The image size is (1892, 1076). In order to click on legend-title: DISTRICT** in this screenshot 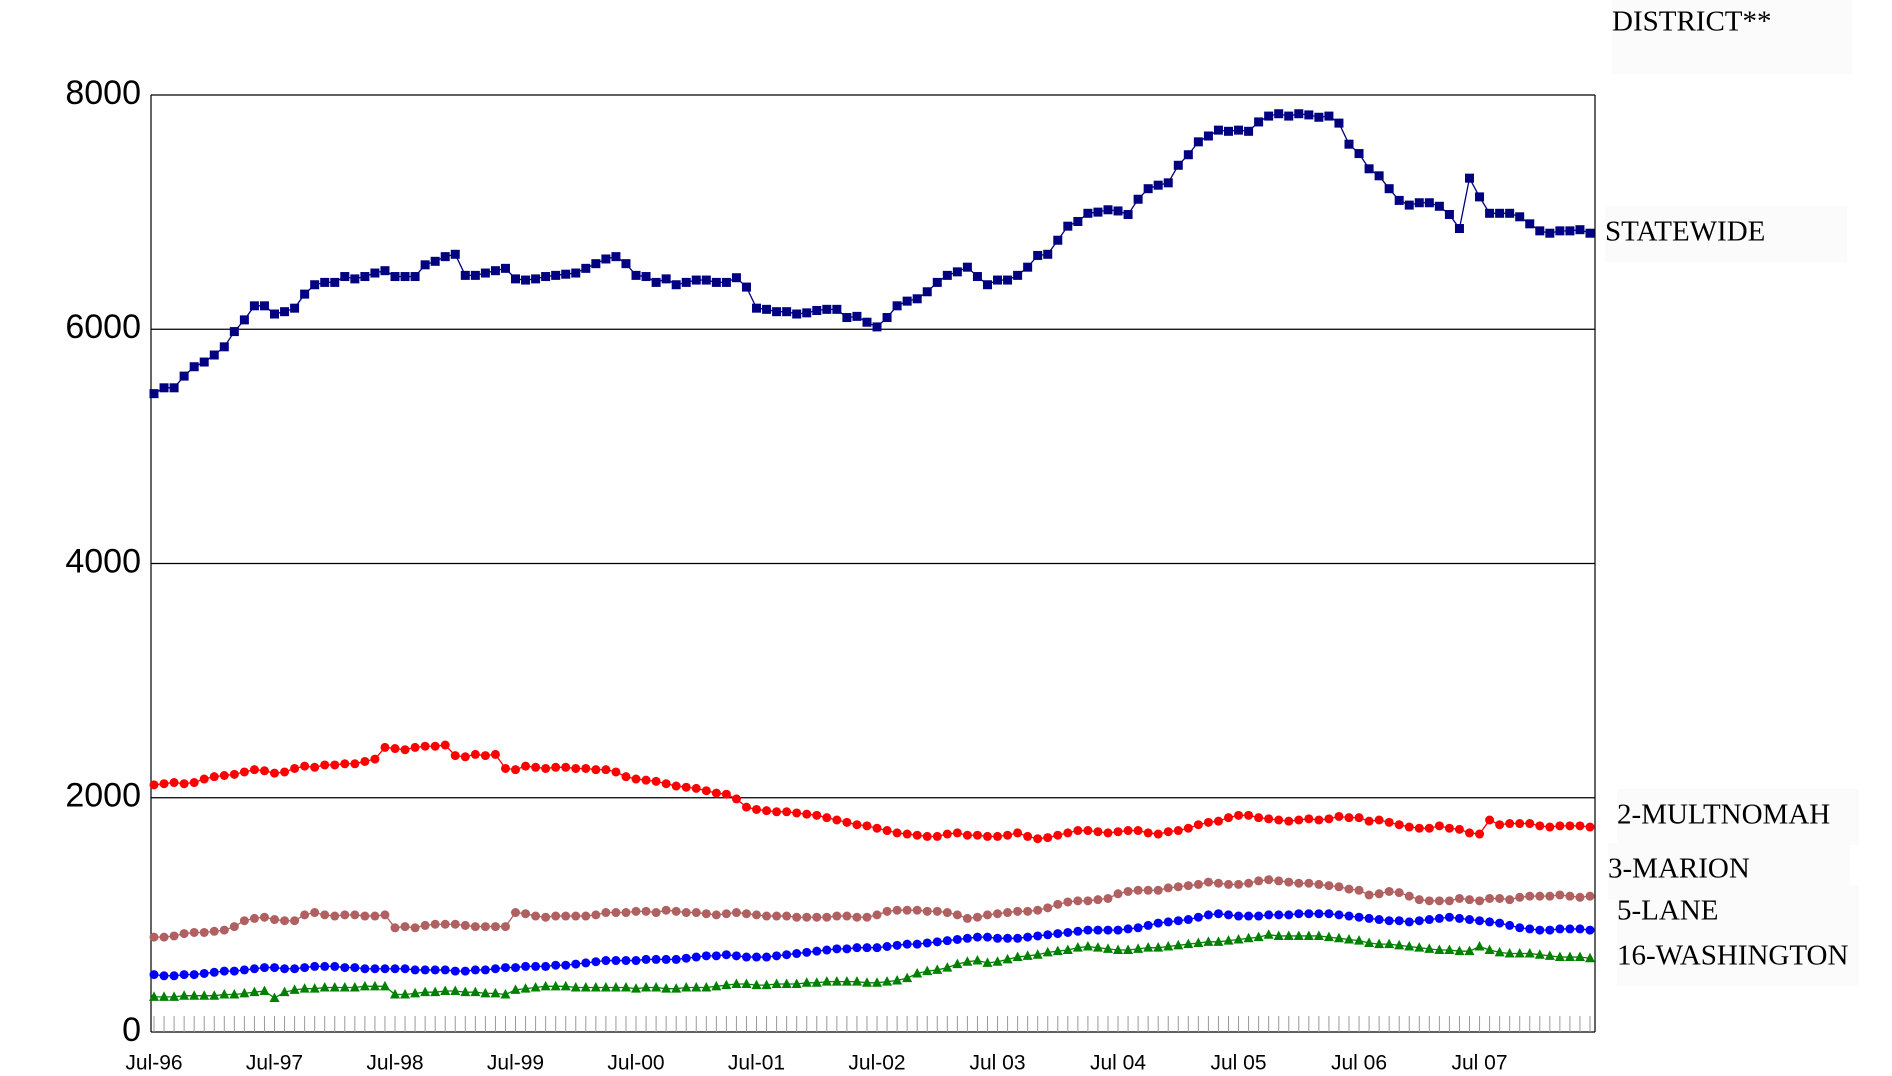, I will do `click(1692, 22)`.